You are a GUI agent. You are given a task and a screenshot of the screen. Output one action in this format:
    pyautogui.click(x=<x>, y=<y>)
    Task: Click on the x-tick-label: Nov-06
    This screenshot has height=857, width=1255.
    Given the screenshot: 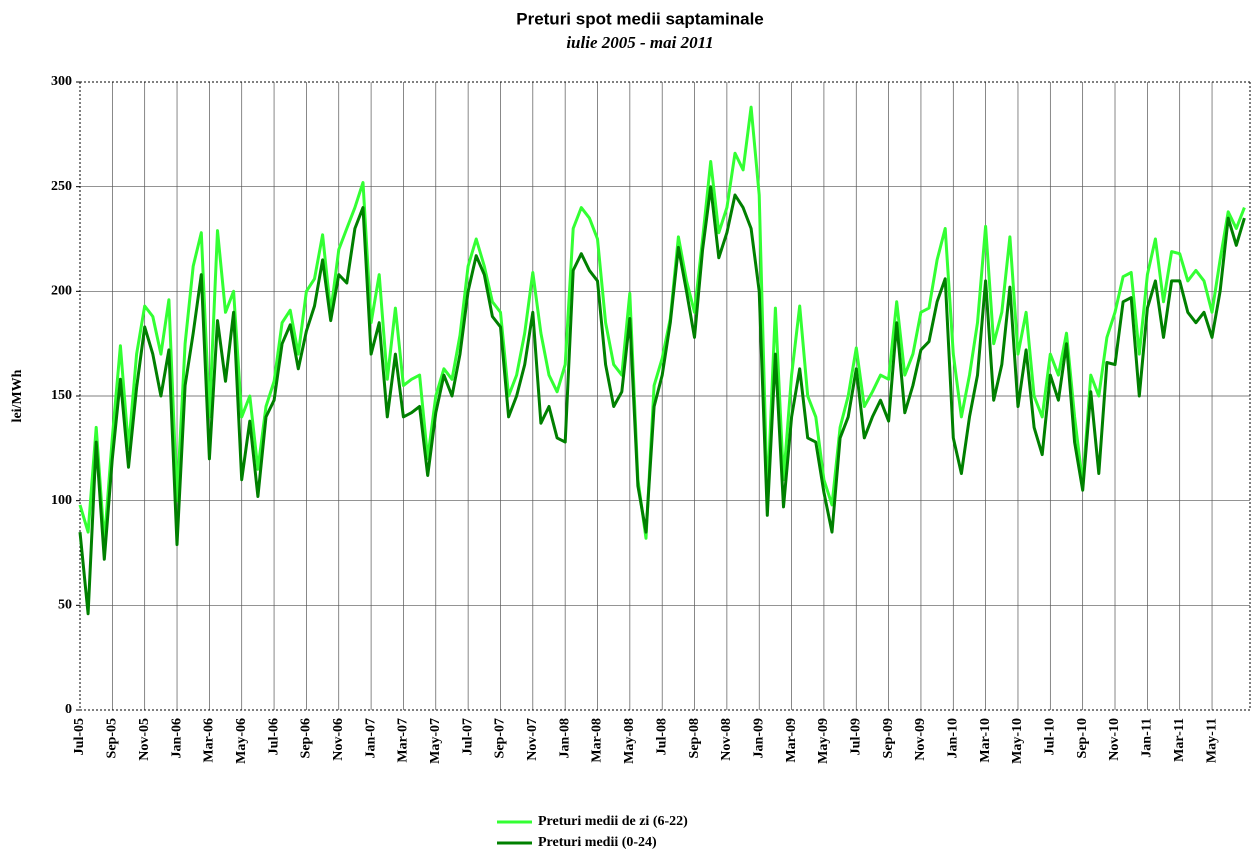 What is the action you would take?
    pyautogui.click(x=338, y=739)
    